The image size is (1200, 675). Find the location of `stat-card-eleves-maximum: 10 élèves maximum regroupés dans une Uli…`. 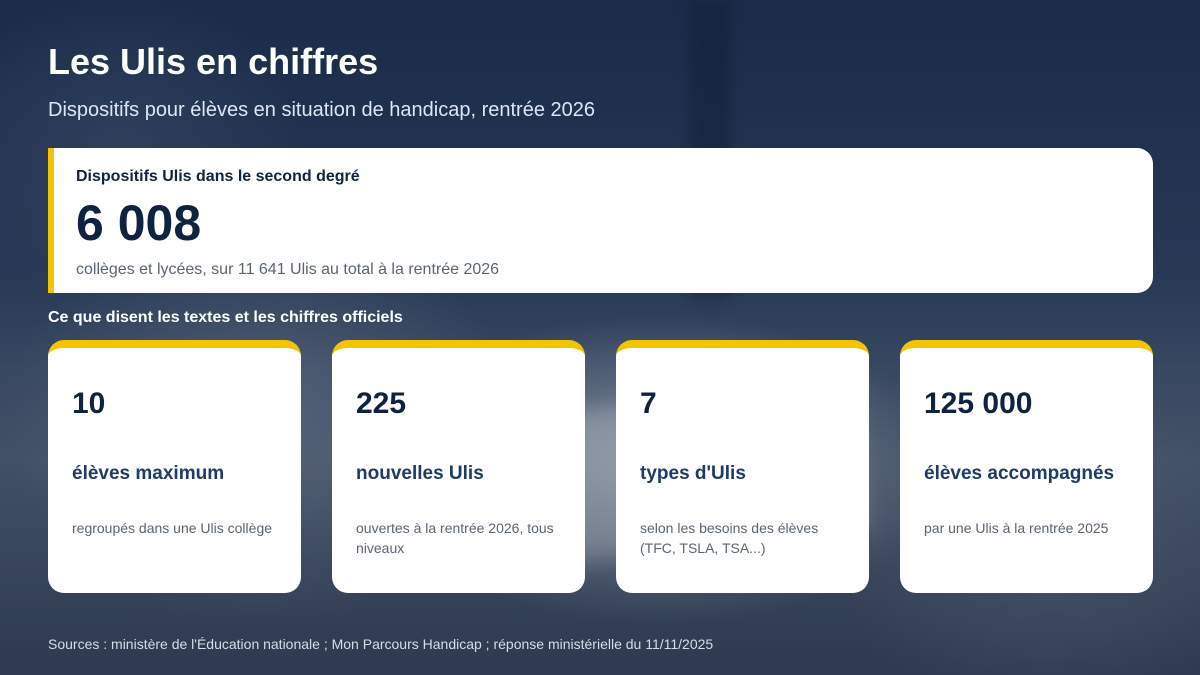

stat-card-eleves-maximum: 10 élèves maximum regroupés dans une Uli… is located at coordinates (174, 466).